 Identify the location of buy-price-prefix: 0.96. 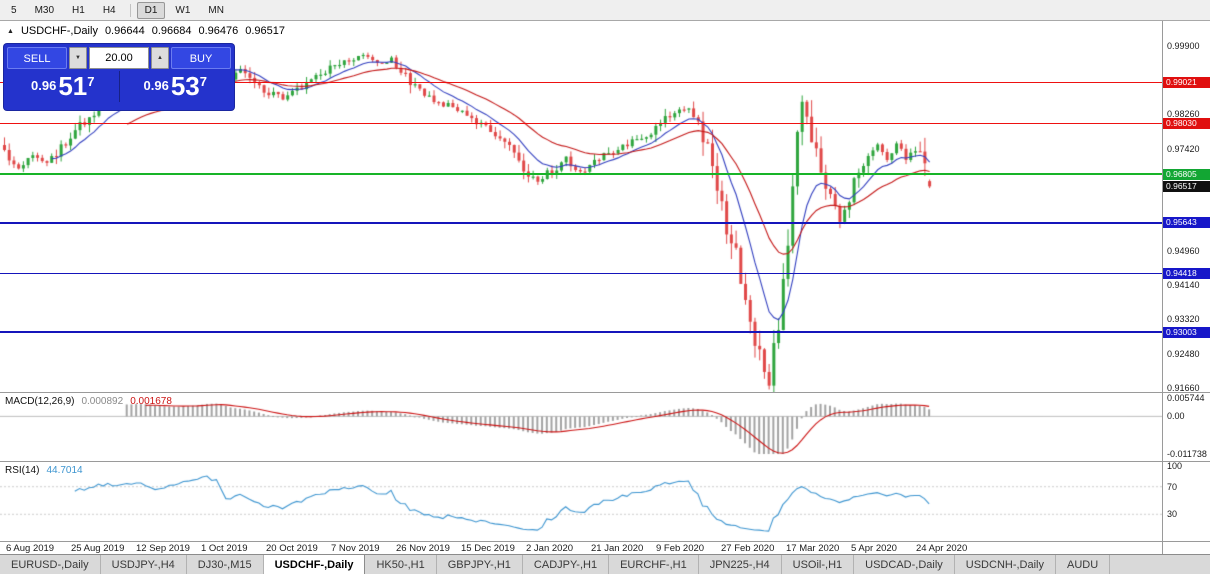
(156, 85).